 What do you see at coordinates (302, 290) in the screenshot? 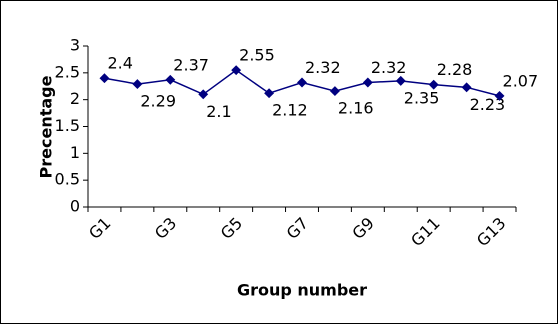
I see `x-axis-title: Group number` at bounding box center [302, 290].